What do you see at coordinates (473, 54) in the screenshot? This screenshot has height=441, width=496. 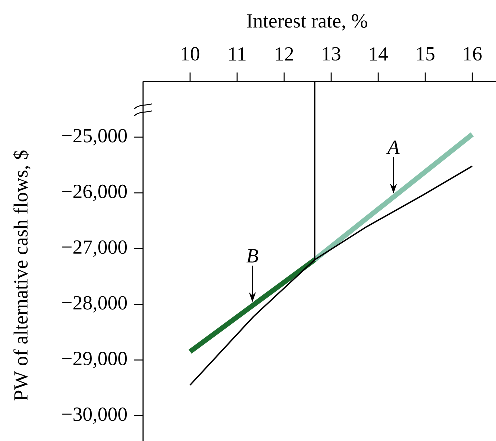 I see `x-tick-label: 16` at bounding box center [473, 54].